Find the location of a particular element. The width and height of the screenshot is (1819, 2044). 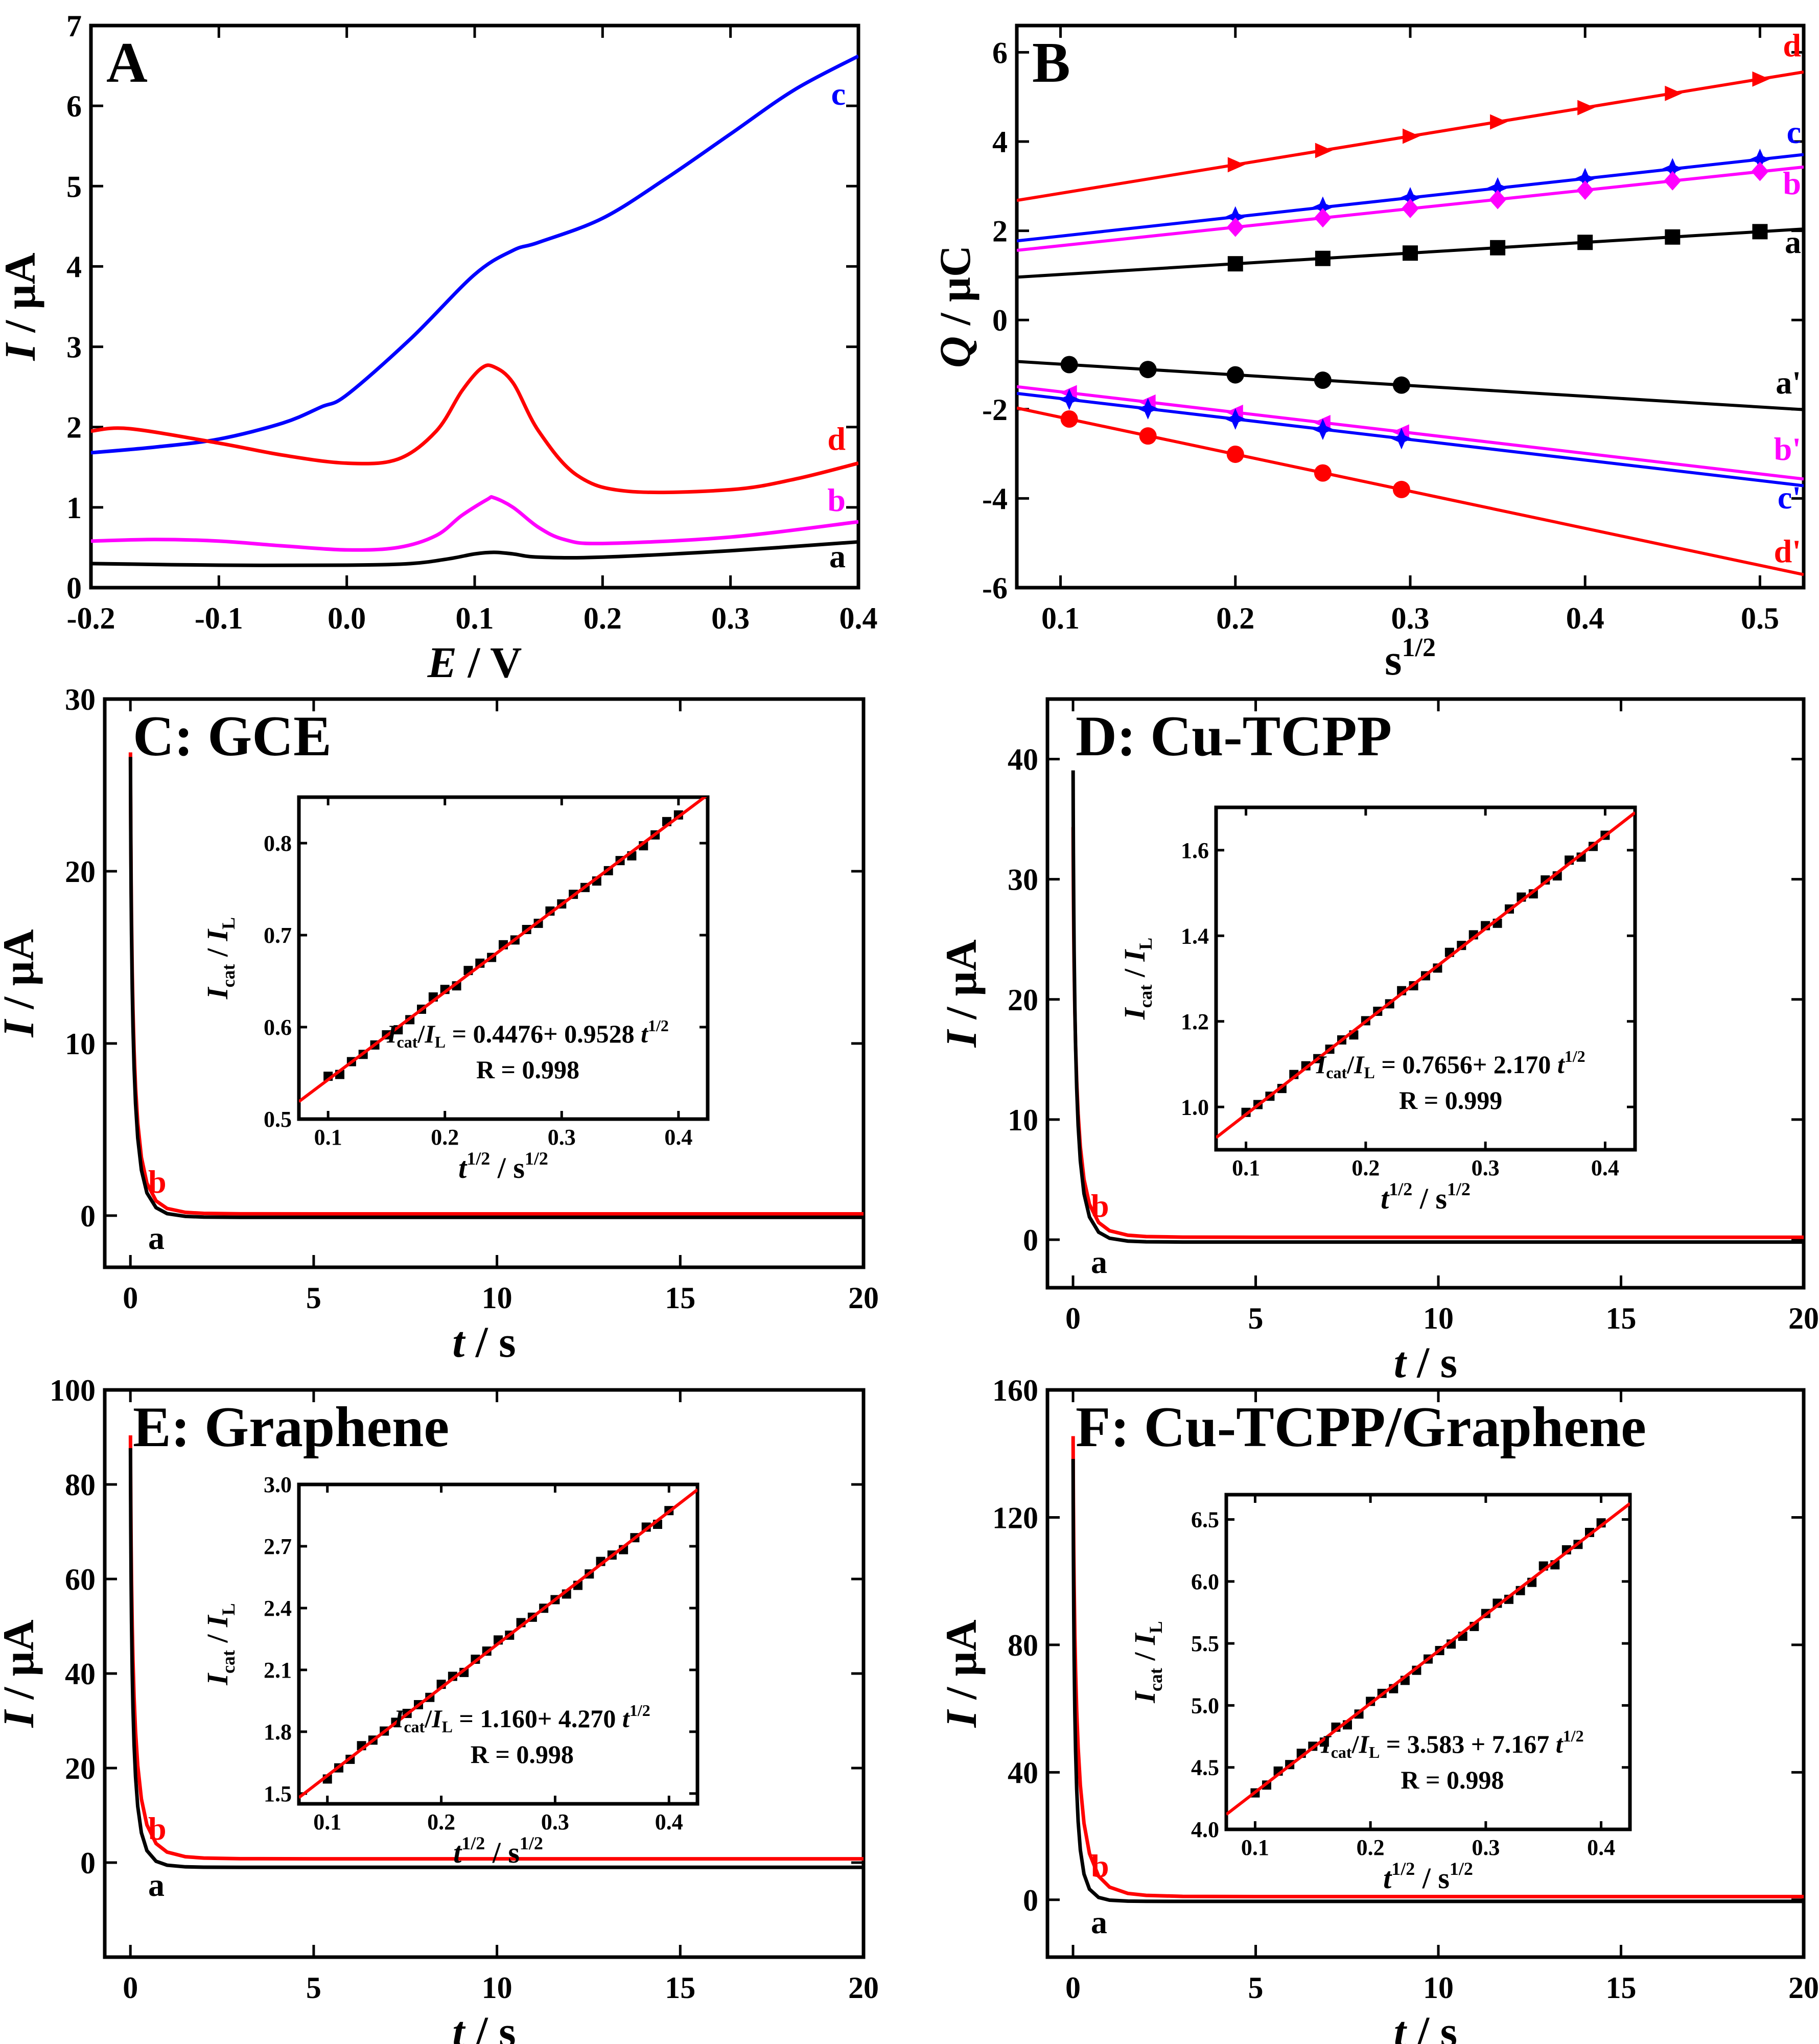

panel-a-y-tick-label: 3 is located at coordinates (74, 347).